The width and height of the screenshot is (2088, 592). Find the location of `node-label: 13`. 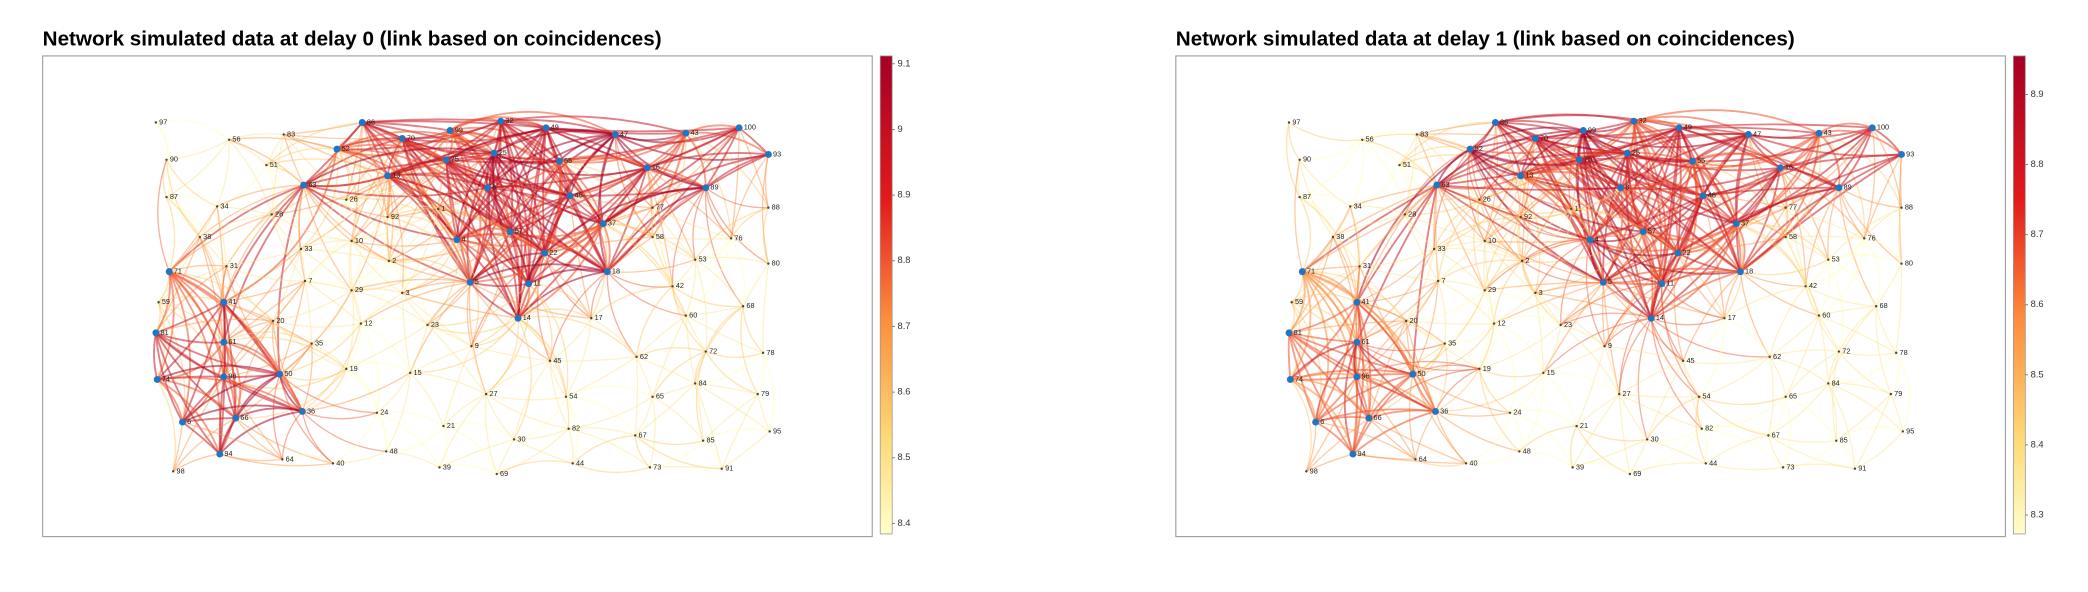

node-label: 13 is located at coordinates (1529, 175).